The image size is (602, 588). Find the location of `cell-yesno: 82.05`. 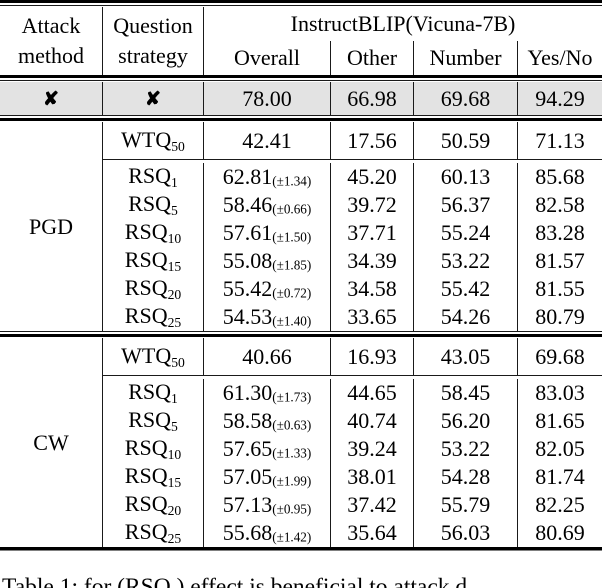

cell-yesno: 82.05 is located at coordinates (559, 449).